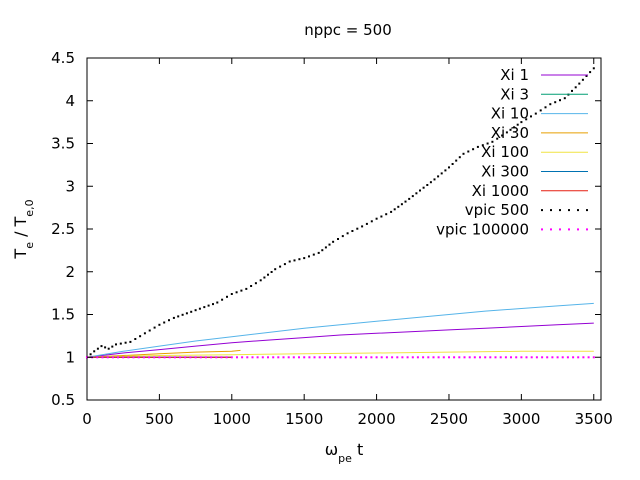 The width and height of the screenshot is (640, 480). I want to click on y-tick-label: 3.5, so click(63, 144).